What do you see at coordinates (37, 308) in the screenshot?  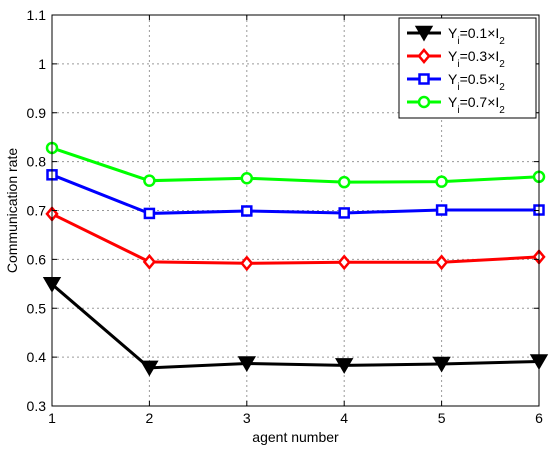 I see `y-tick-label: 0.5` at bounding box center [37, 308].